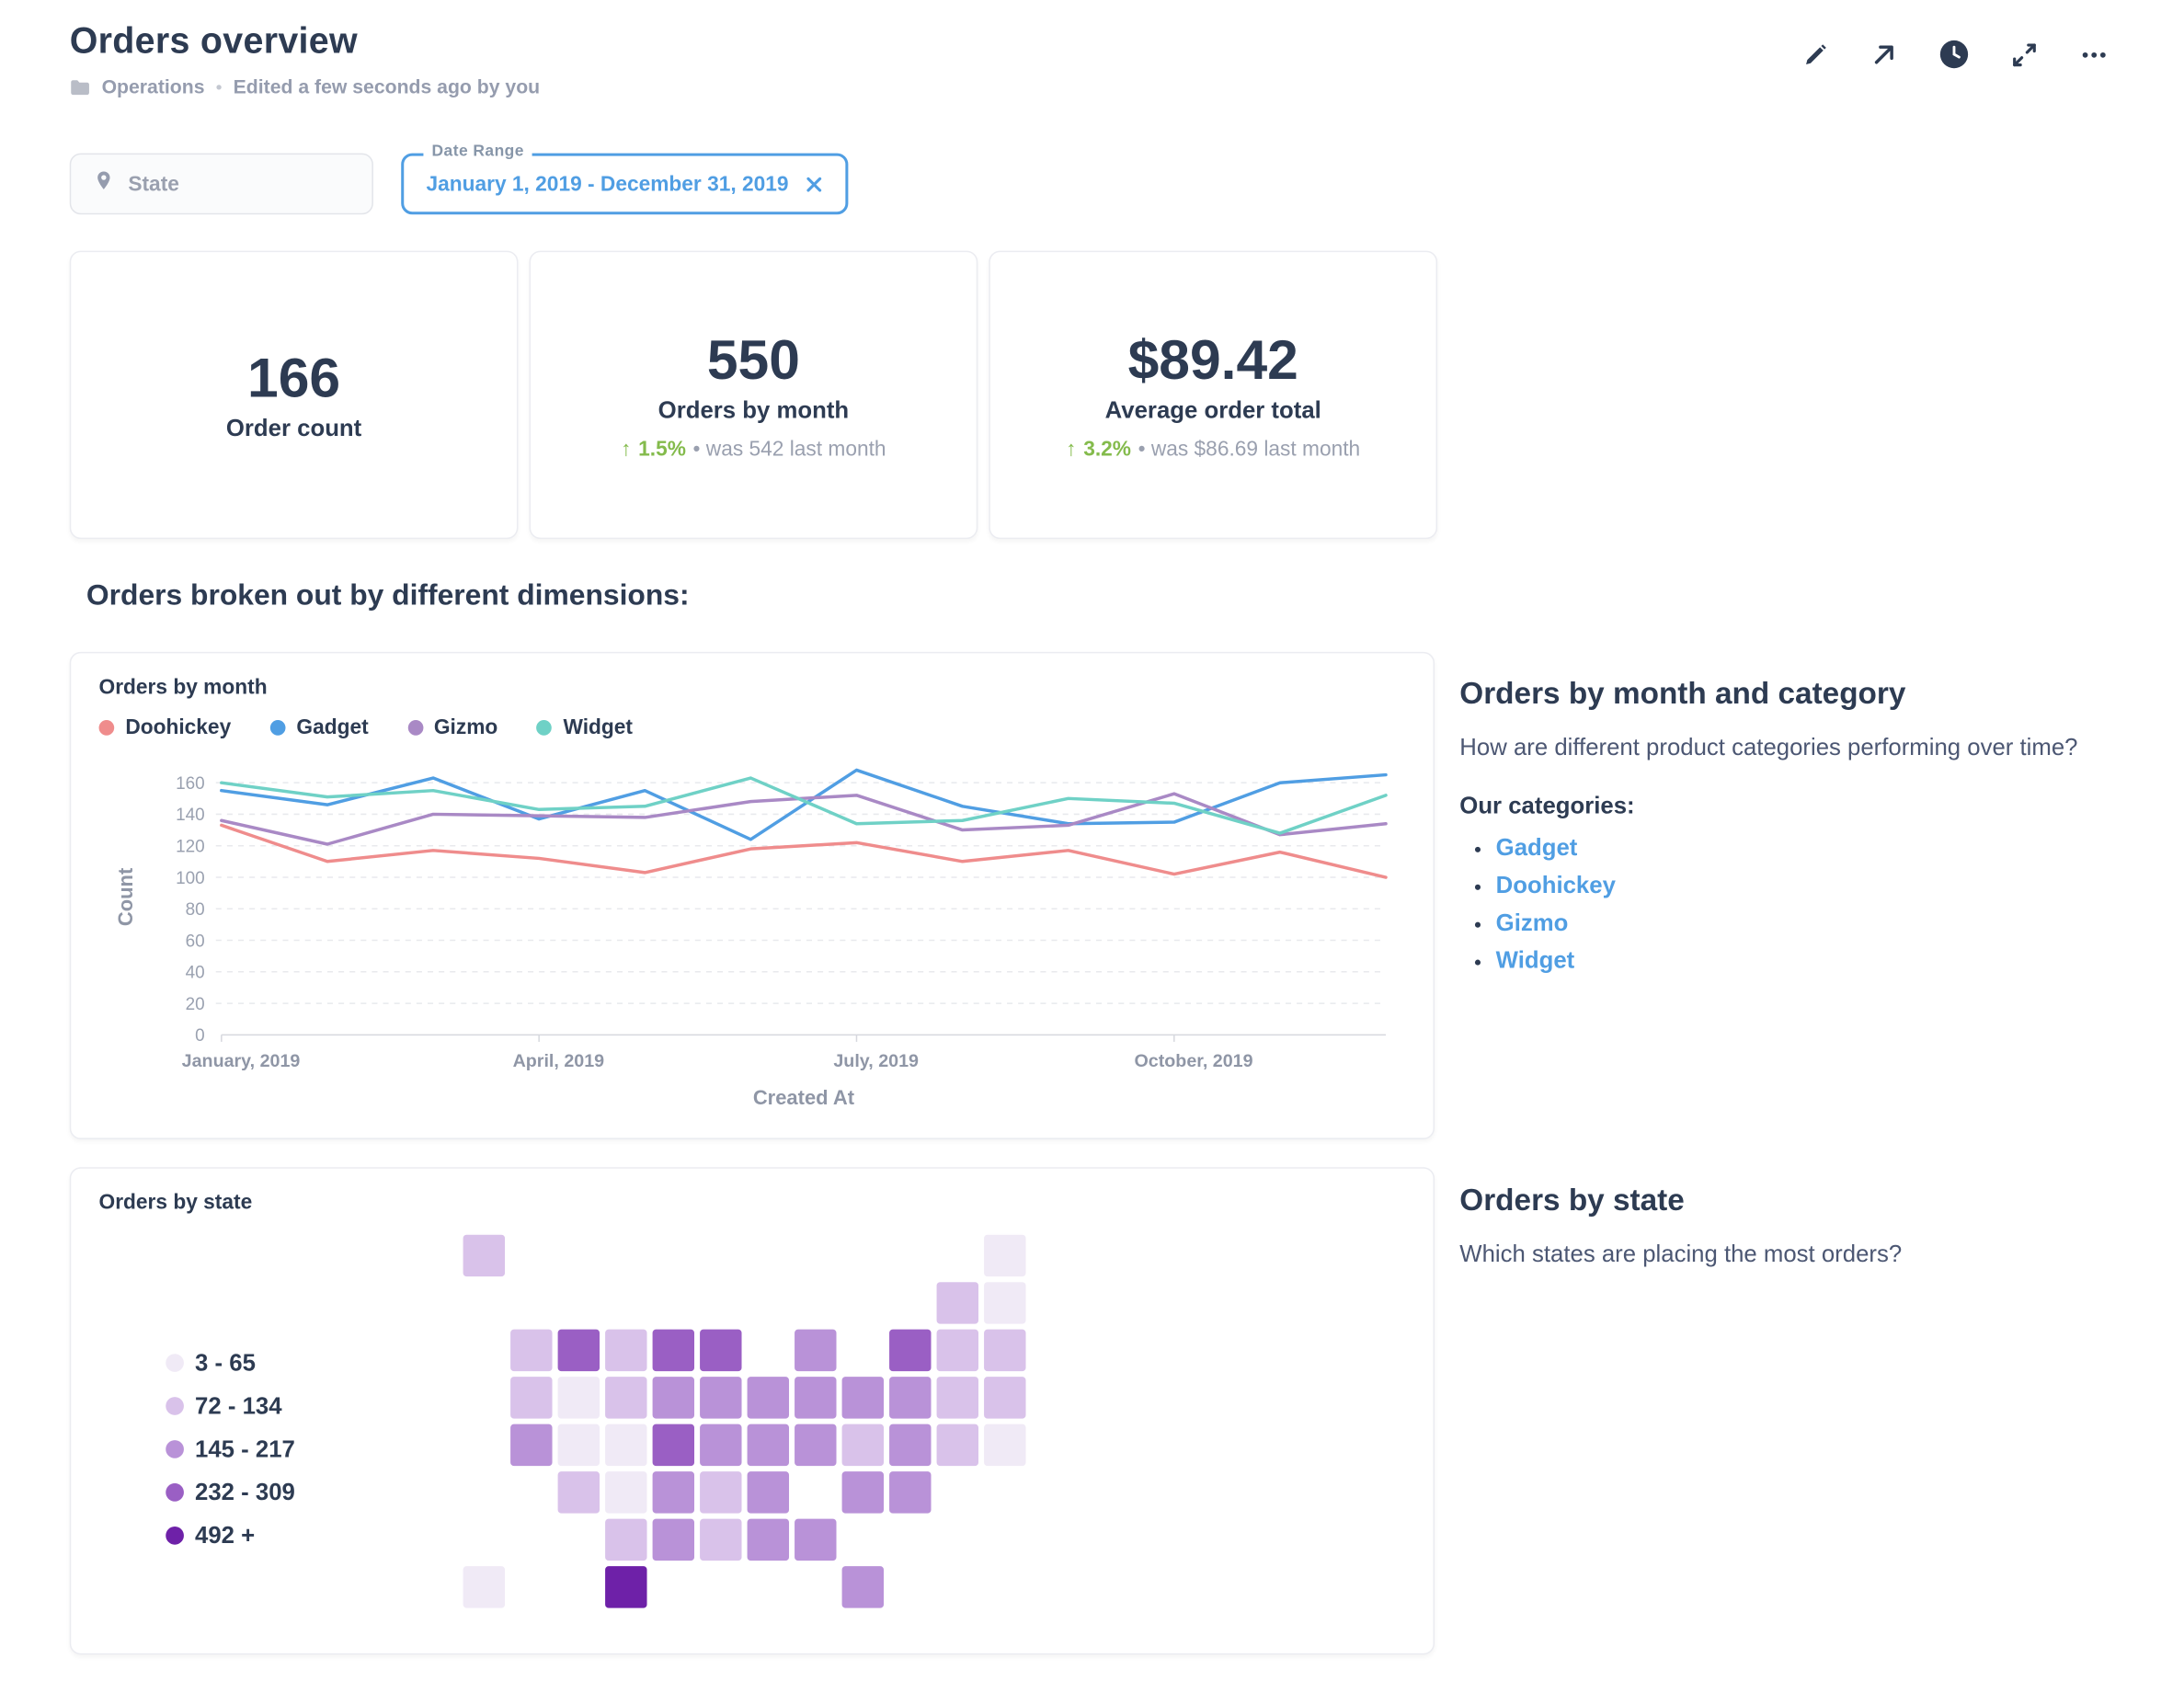 This screenshot has width=2184, height=1681. Describe the element at coordinates (1536, 848) in the screenshot. I see `category-link-gadget: Gadget` at that location.